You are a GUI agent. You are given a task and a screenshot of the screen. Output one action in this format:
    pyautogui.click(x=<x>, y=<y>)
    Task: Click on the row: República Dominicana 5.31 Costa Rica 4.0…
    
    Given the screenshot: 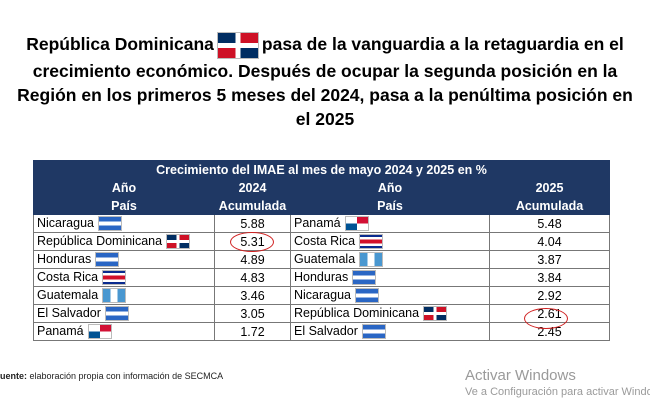 What is the action you would take?
    pyautogui.click(x=322, y=241)
    